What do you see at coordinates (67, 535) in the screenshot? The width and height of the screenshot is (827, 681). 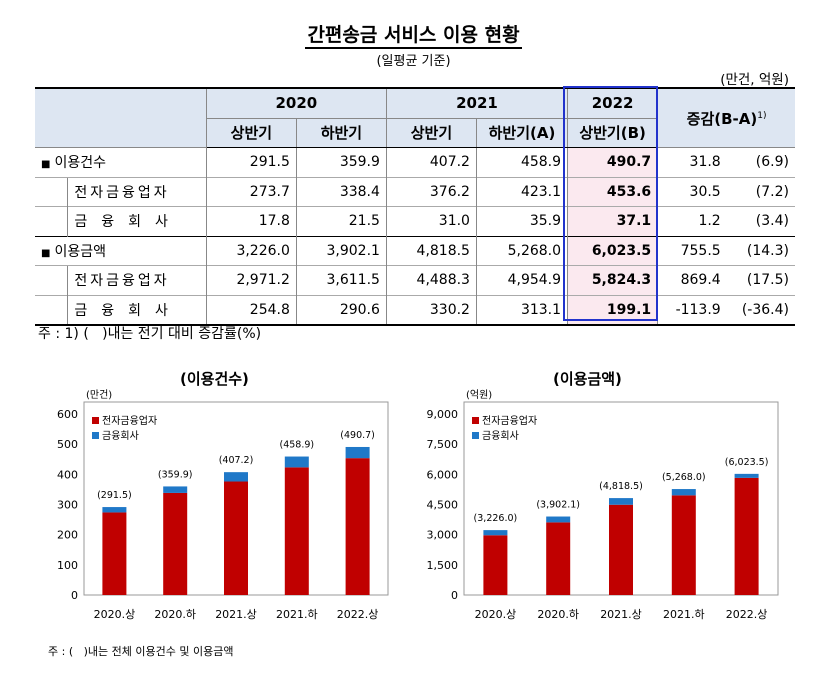 I see `y-tick-label: 200` at bounding box center [67, 535].